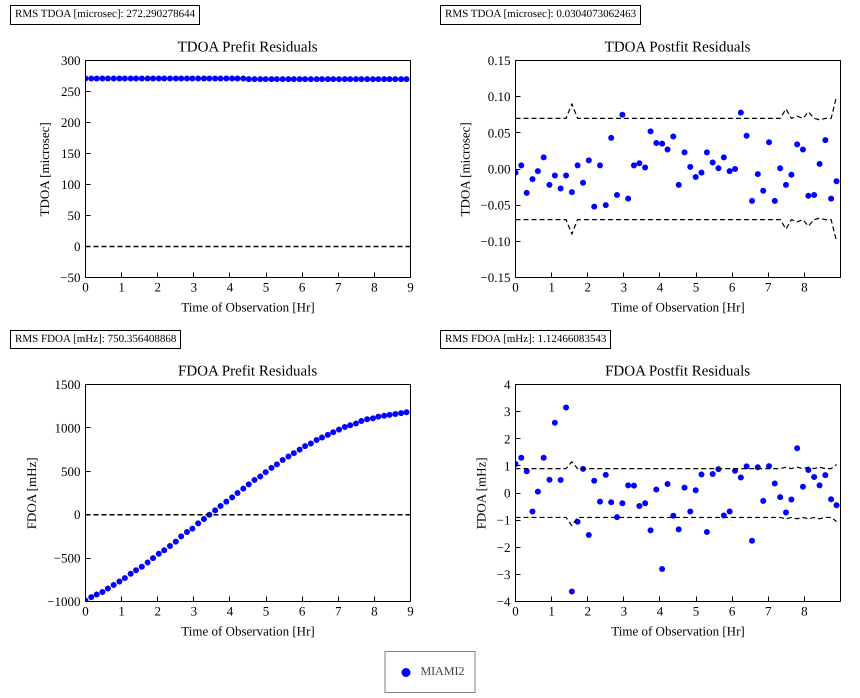  I want to click on y-tick-label: 4, so click(507, 384).